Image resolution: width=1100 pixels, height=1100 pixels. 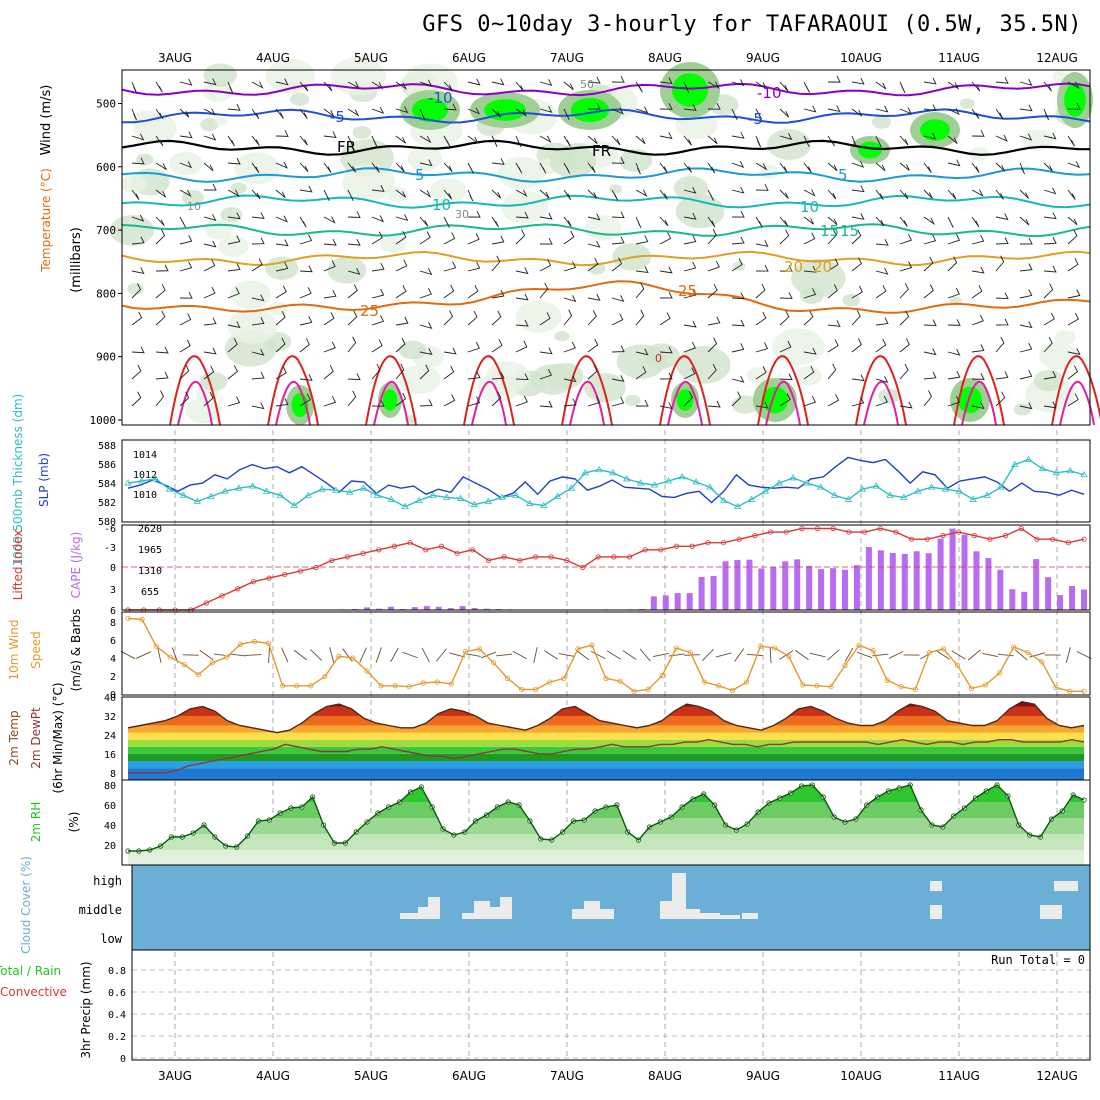 What do you see at coordinates (606, 481) in the screenshot?
I see `panel-frame` at bounding box center [606, 481].